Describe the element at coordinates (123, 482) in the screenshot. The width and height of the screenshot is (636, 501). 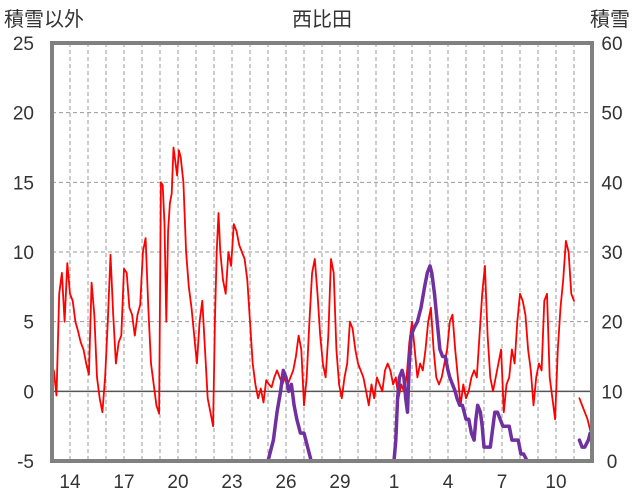
I see `x-tick-label: 17` at that location.